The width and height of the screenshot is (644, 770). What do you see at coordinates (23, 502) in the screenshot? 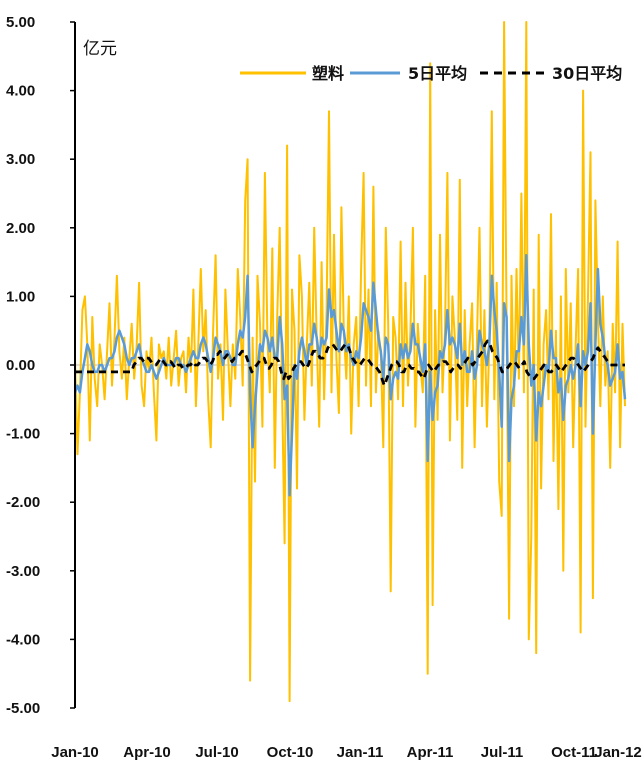
I see `y-tick-label: -2.00` at bounding box center [23, 502].